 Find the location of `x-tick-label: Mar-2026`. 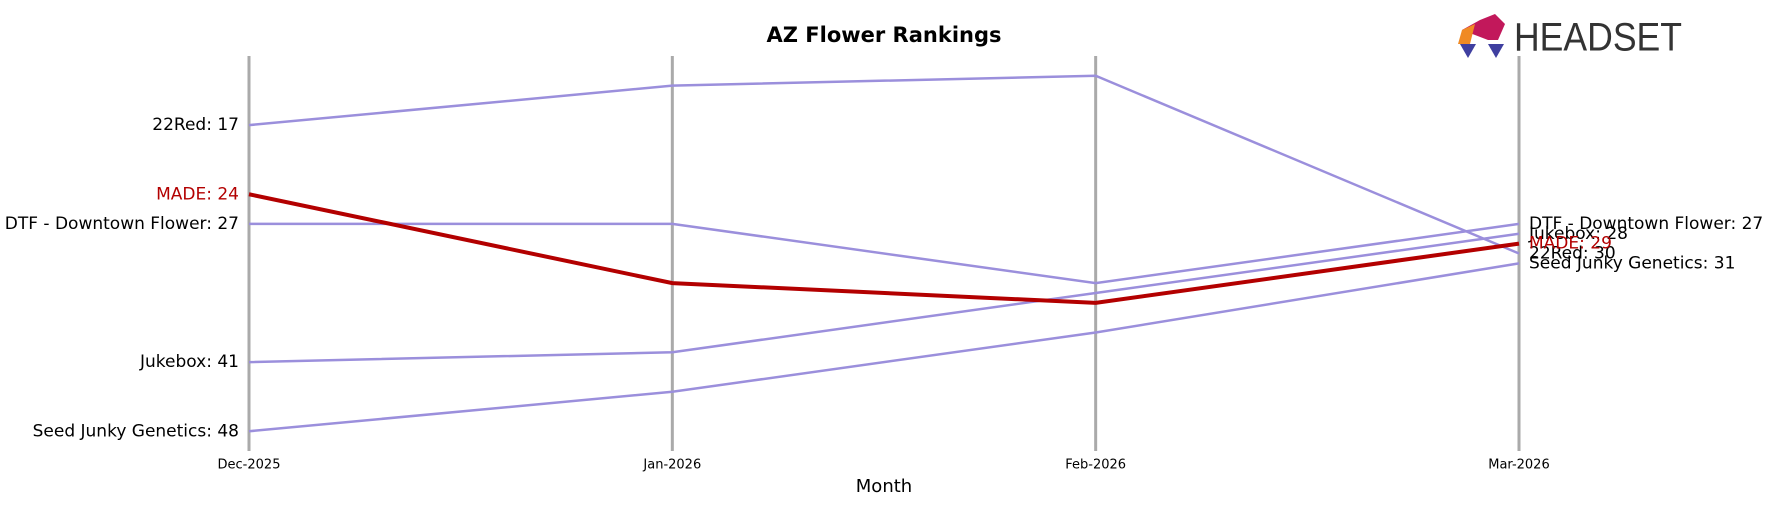

x-tick-label: Mar-2026 is located at coordinates (1518, 465).